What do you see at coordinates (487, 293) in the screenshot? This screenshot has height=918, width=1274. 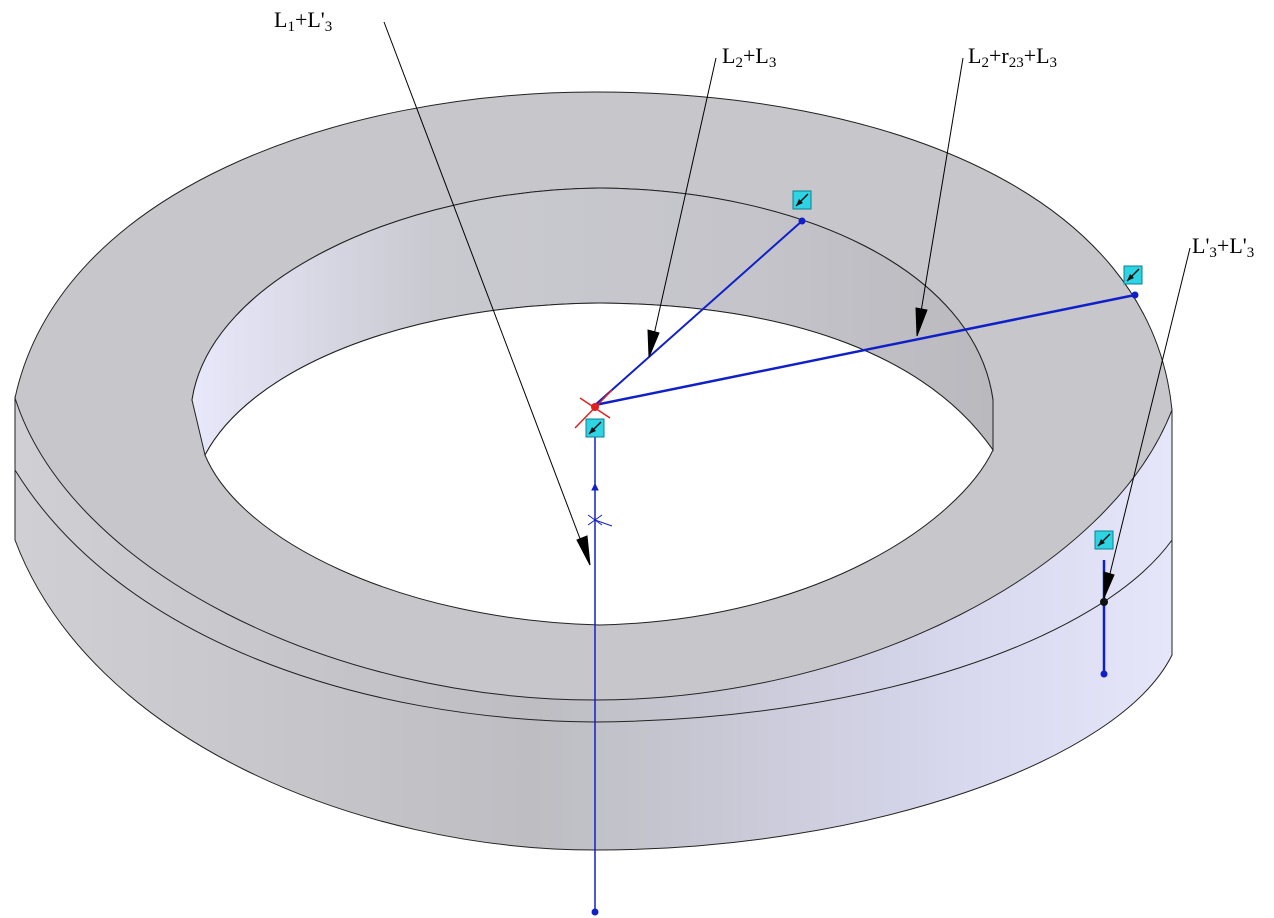 I see `leader-l1-l3` at bounding box center [487, 293].